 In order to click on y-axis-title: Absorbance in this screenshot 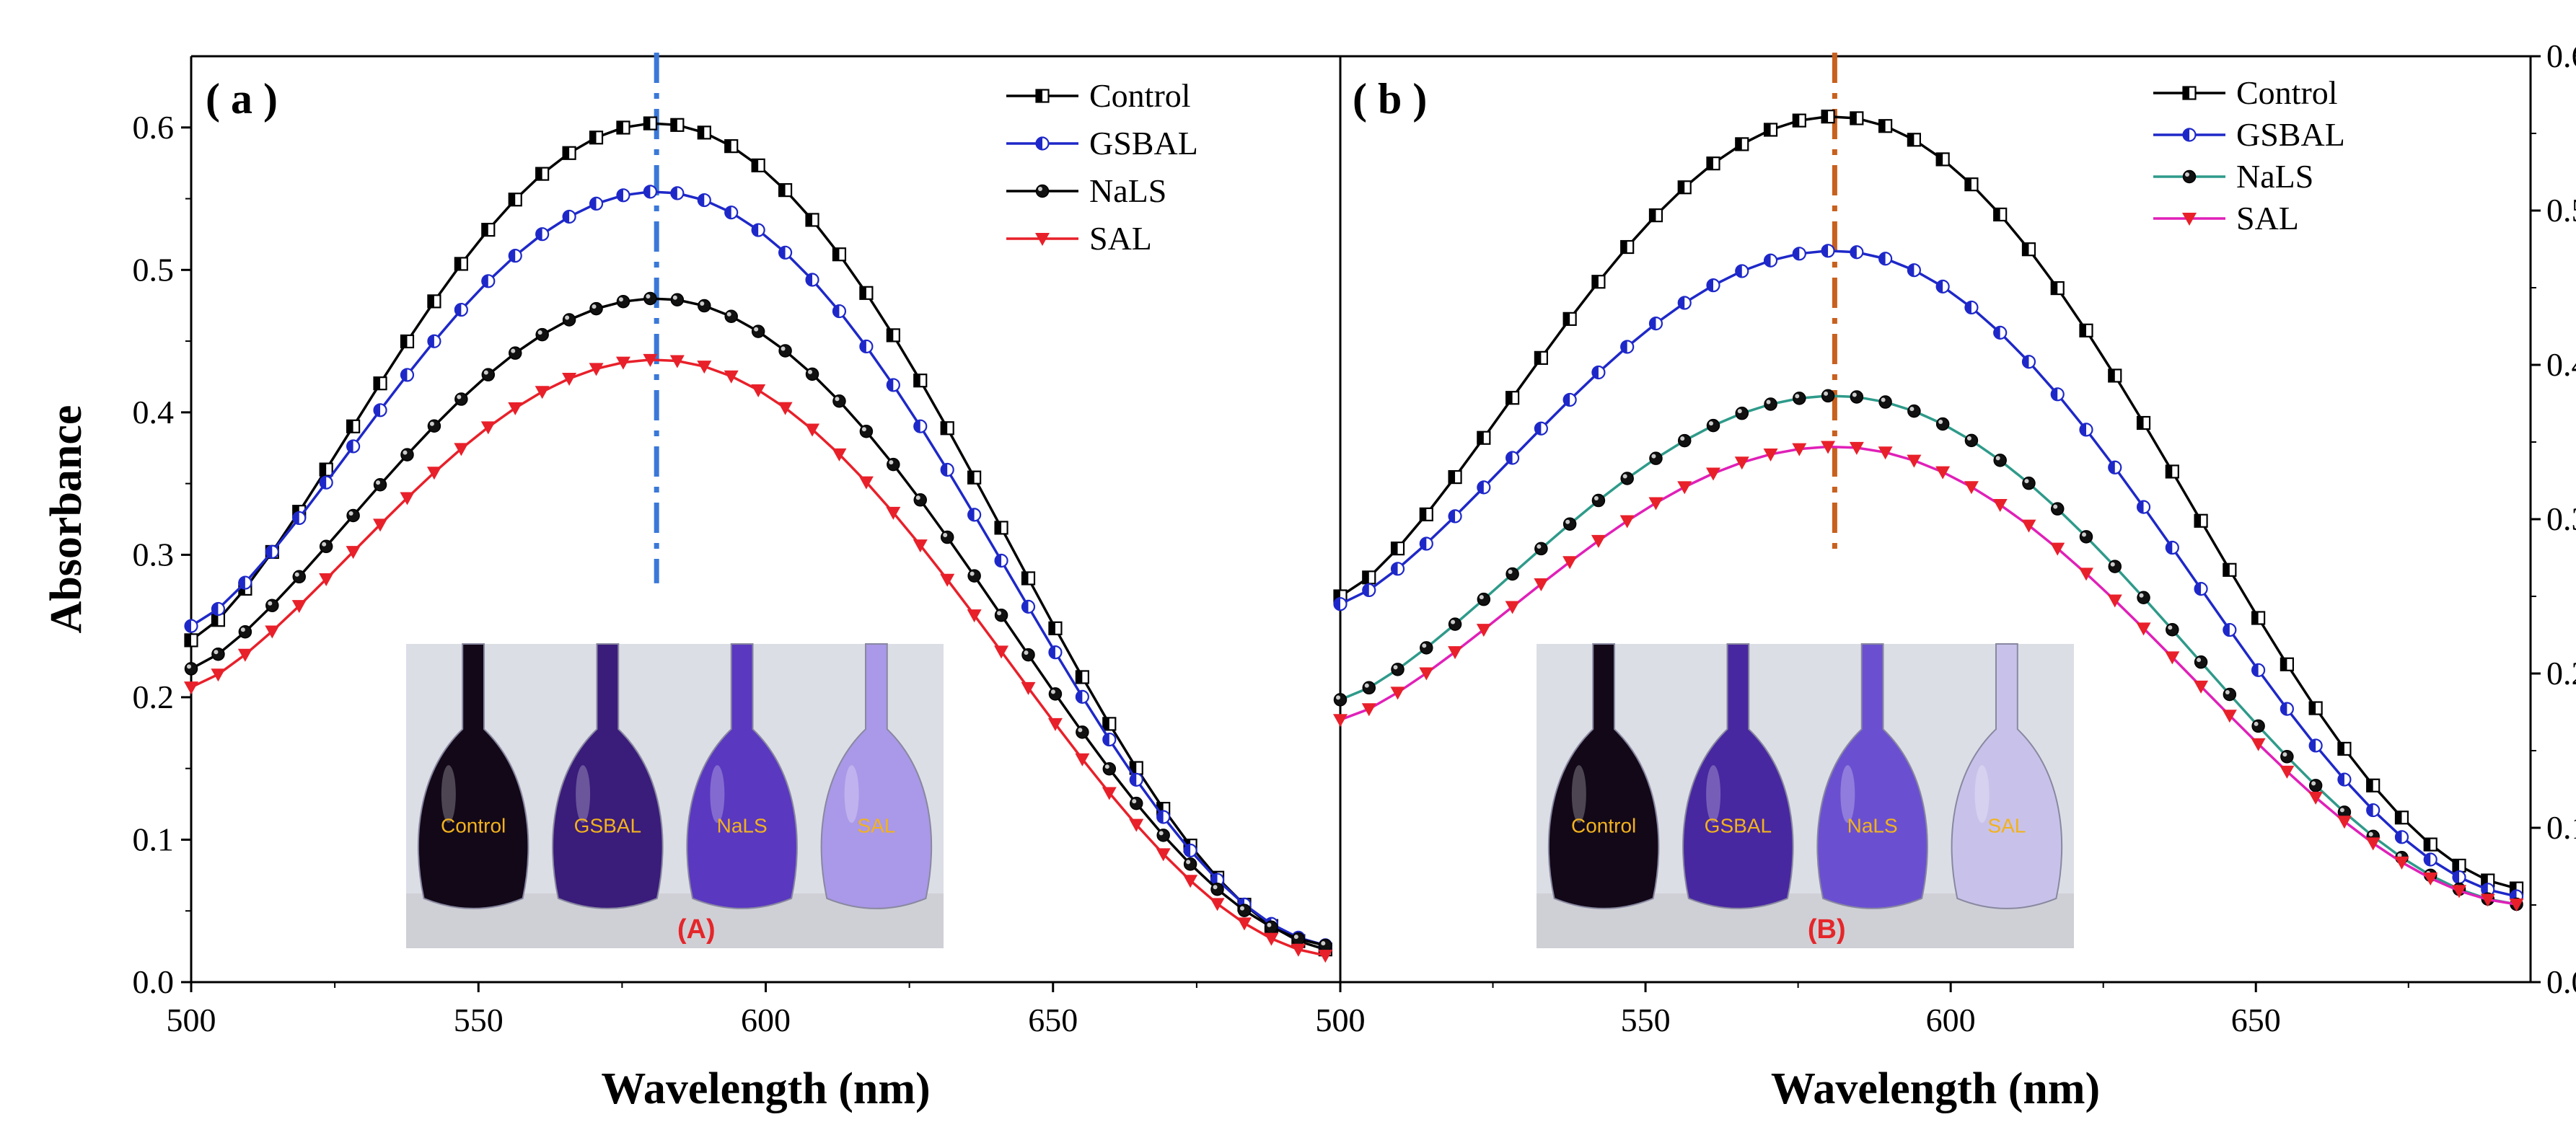, I will do `click(66, 519)`.